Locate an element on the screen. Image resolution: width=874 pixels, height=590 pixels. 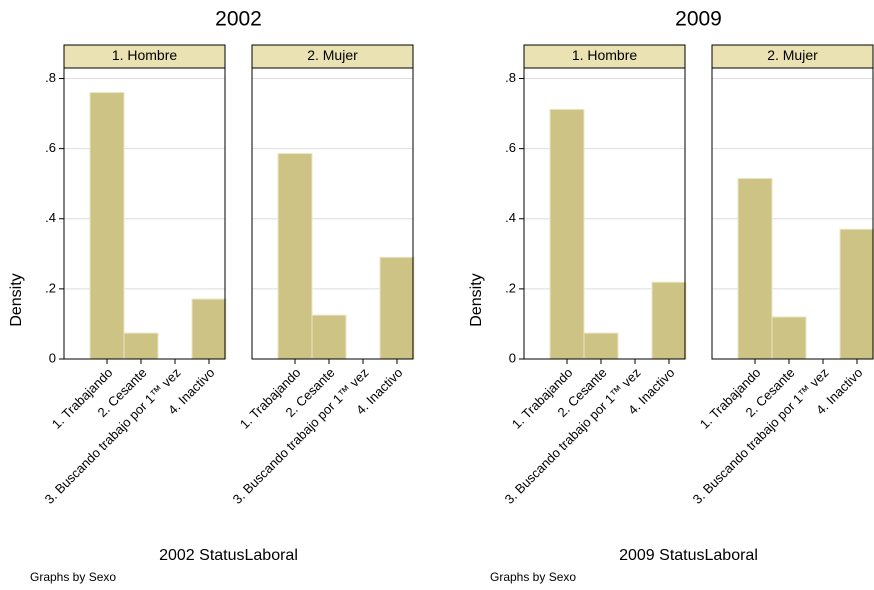
x-axis-label: 2009 StatusLaboral is located at coordinates (688, 555).